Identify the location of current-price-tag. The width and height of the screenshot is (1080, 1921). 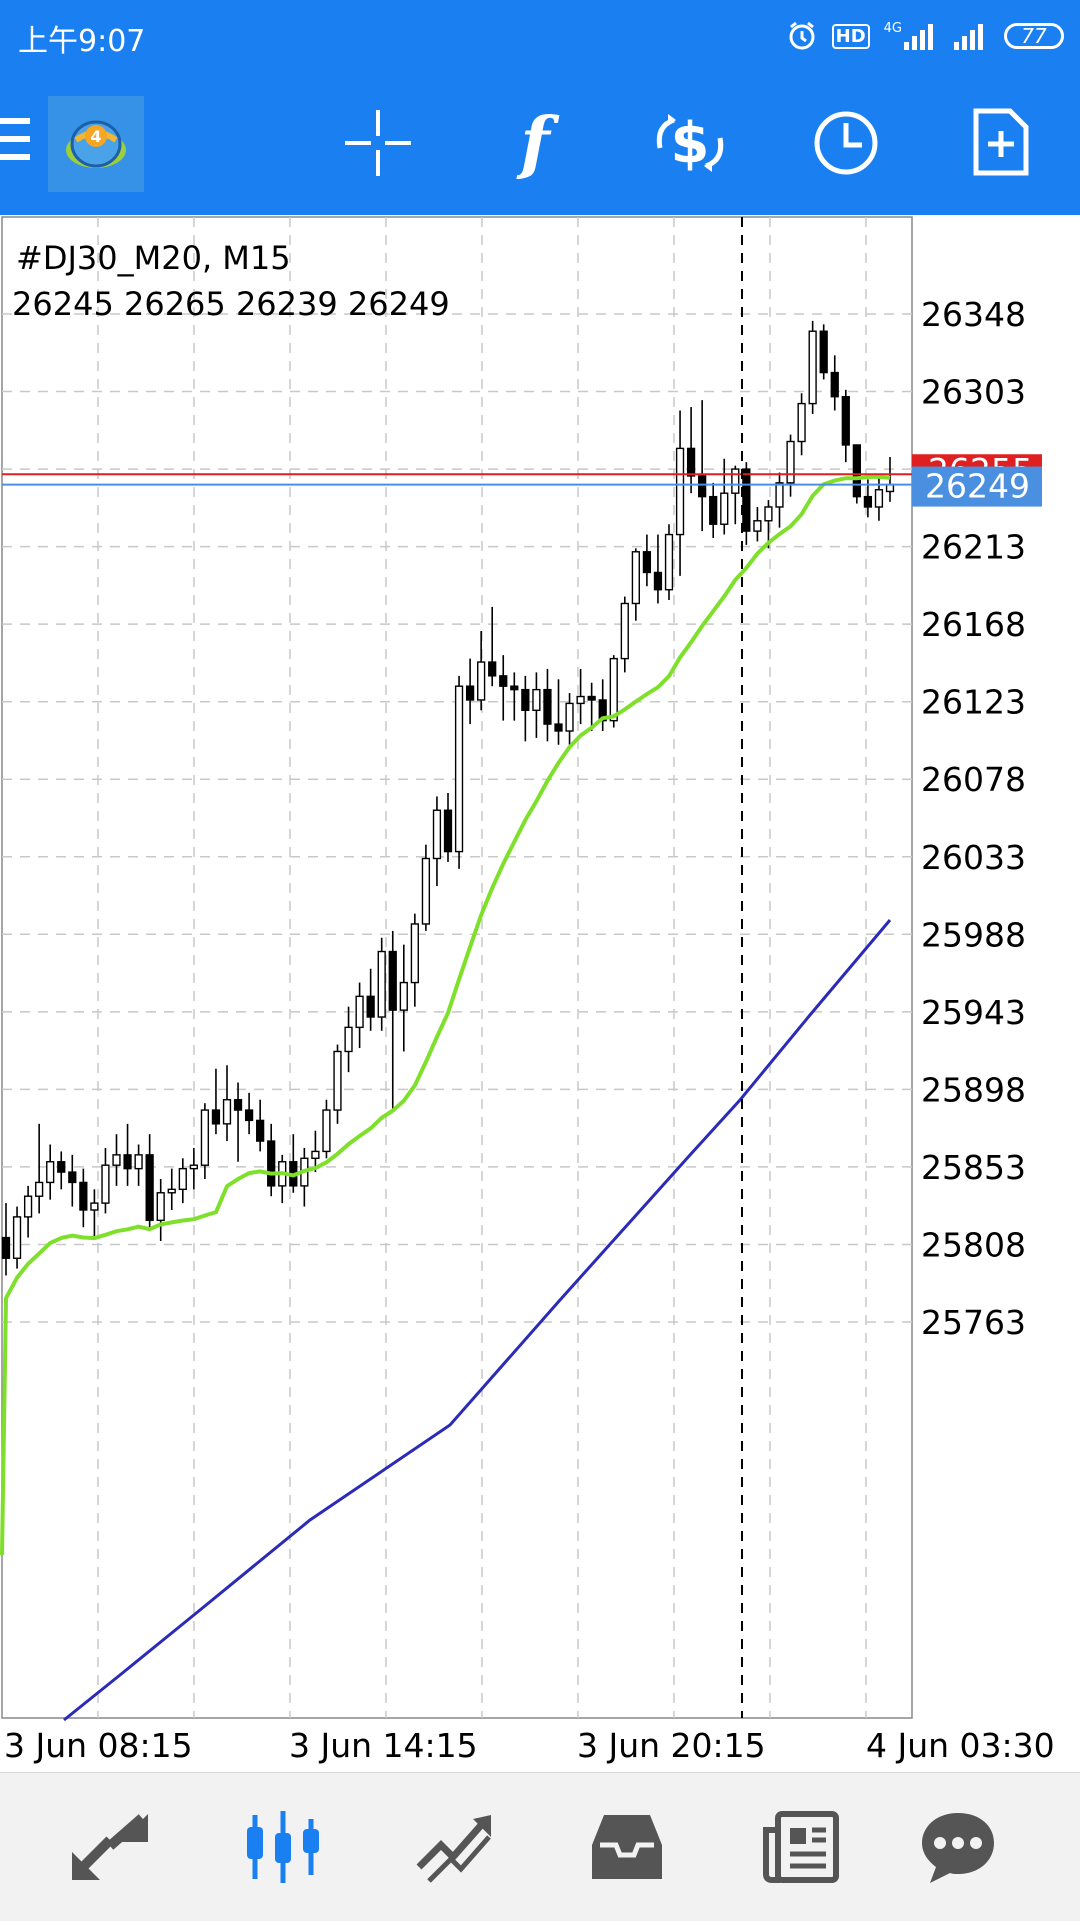
(977, 486).